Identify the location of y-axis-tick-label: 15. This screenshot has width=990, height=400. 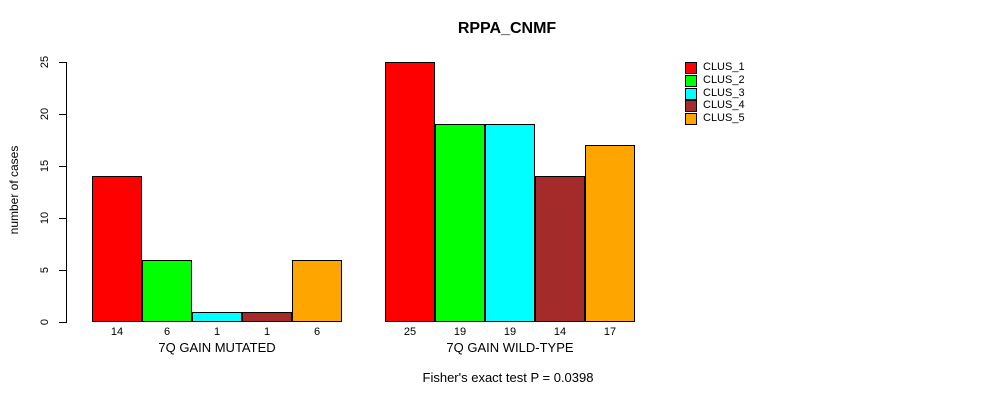
(45, 166).